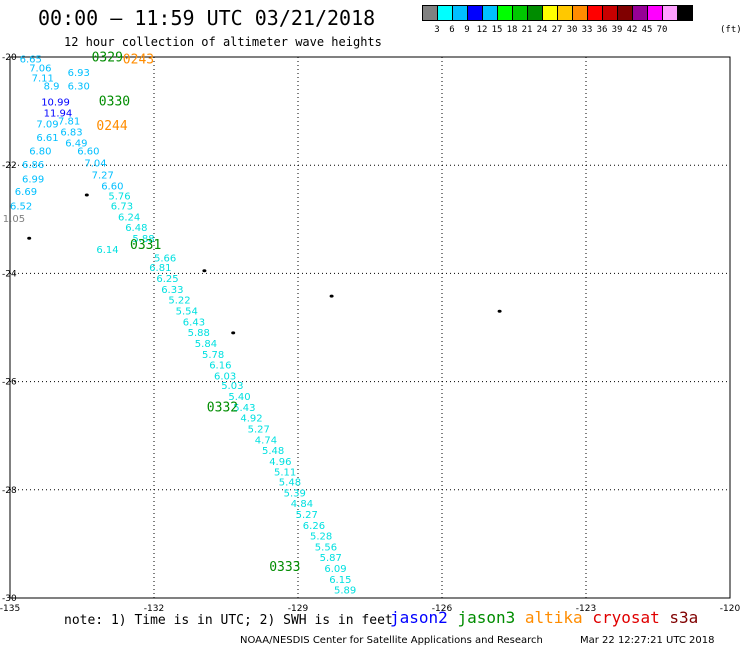 The height and width of the screenshot is (650, 740). Describe the element at coordinates (194, 322) in the screenshot. I see `swh-value-label: 6.43` at that location.